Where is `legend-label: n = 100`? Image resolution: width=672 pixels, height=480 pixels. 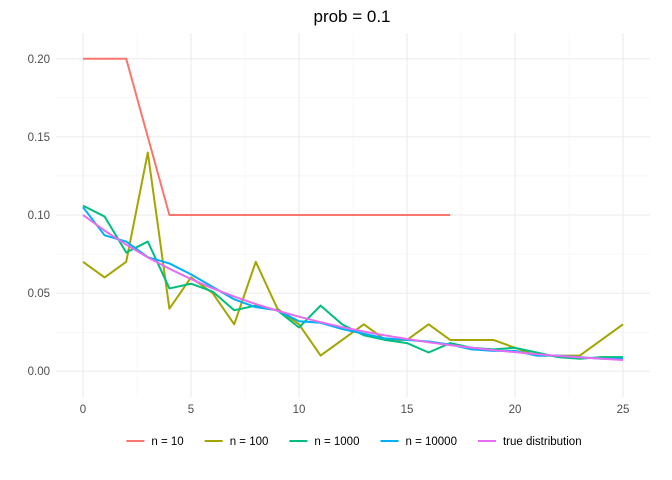
legend-label: n = 100 is located at coordinates (249, 442).